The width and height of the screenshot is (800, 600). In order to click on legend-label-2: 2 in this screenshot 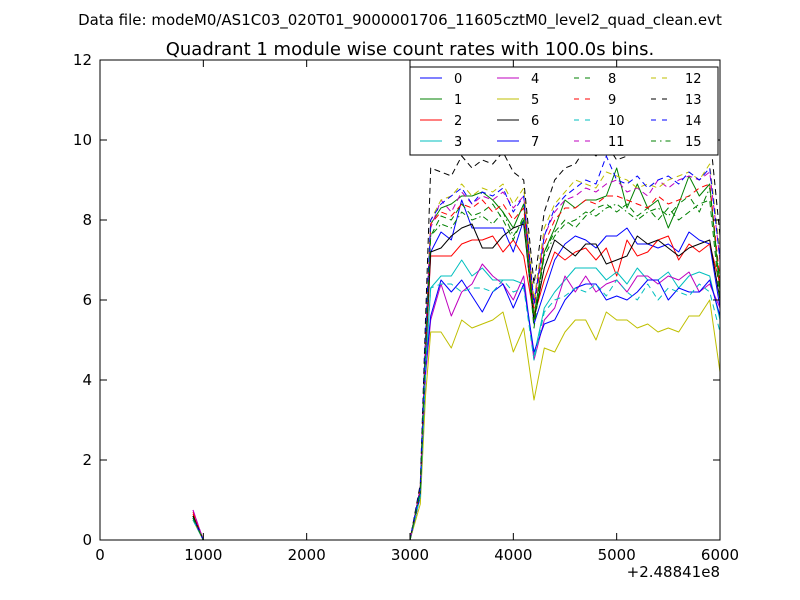, I will do `click(458, 121)`.